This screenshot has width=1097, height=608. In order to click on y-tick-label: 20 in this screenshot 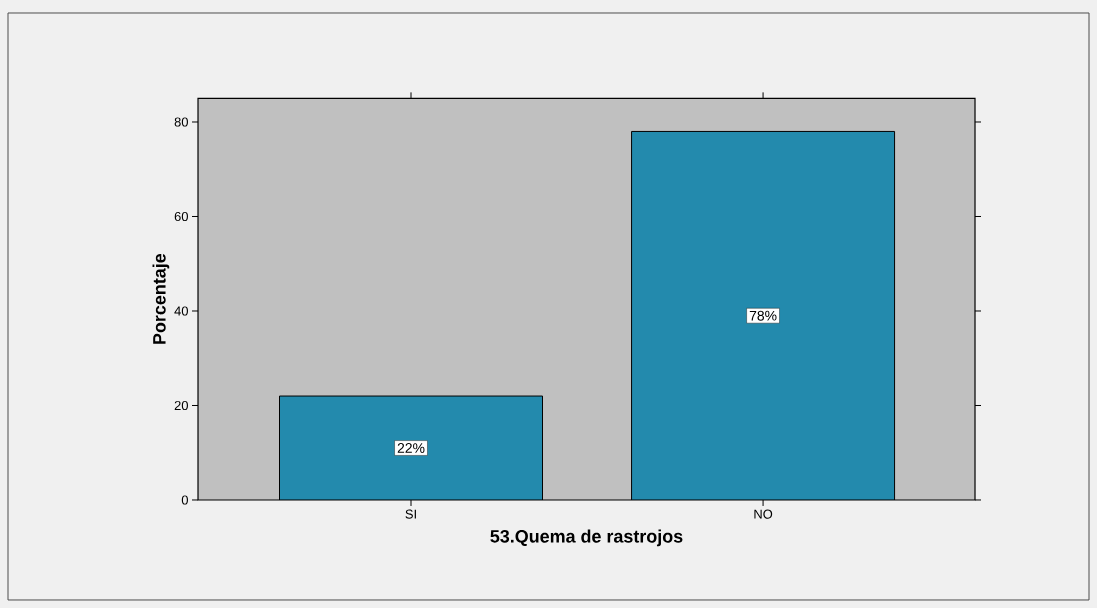, I will do `click(181, 405)`.